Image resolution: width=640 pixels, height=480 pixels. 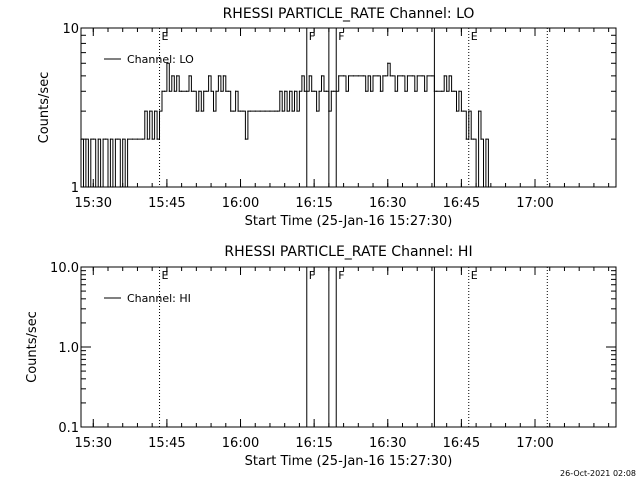 I want to click on chart-title: RHESSI PARTICLE_RATE Channel: LO, so click(x=349, y=14).